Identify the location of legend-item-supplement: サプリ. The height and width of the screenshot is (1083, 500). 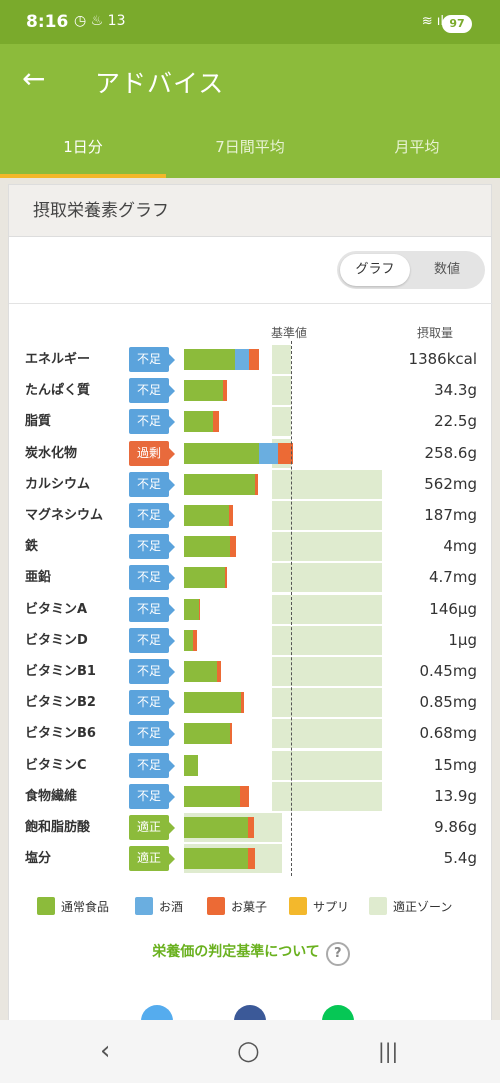
(319, 907).